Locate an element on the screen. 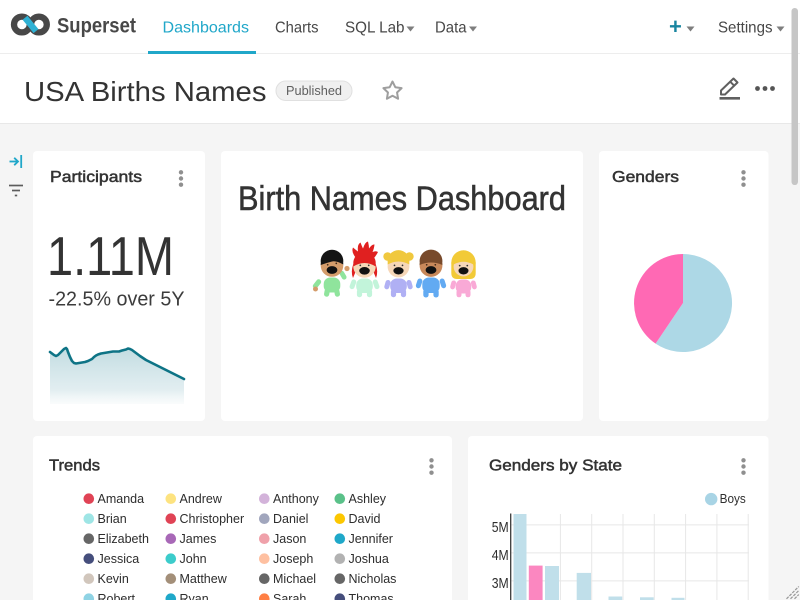 This screenshot has height=600, width=800. svg-text: Trends is located at coordinates (74, 466).